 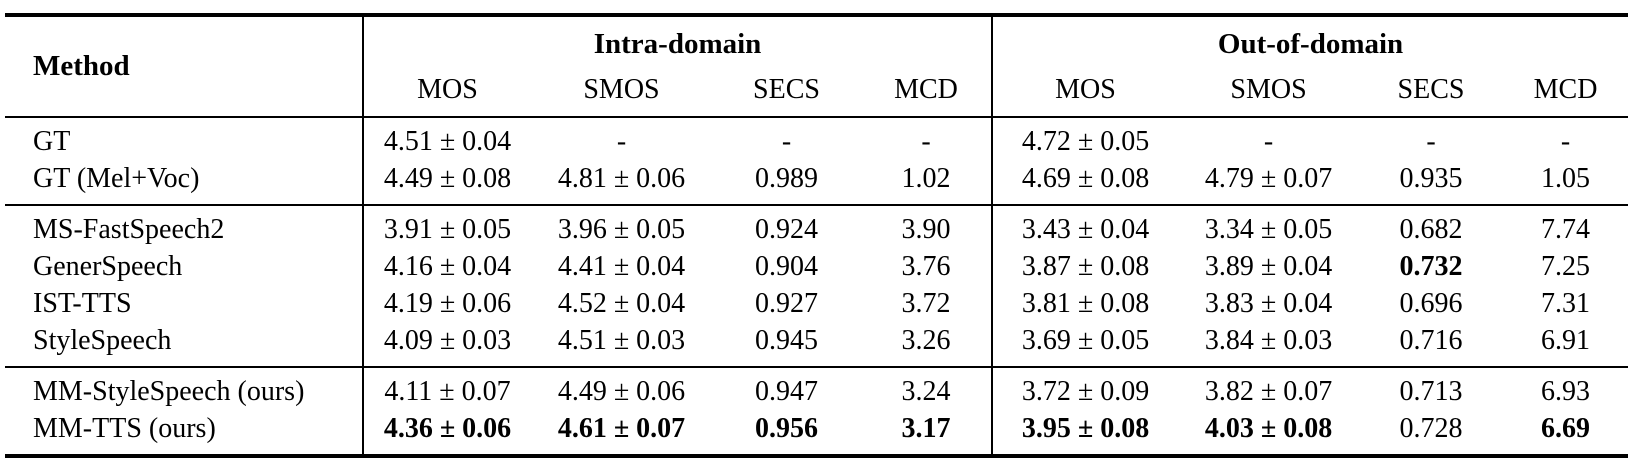 I want to click on value-cell: 4.51 ± 0.04, so click(x=446, y=138).